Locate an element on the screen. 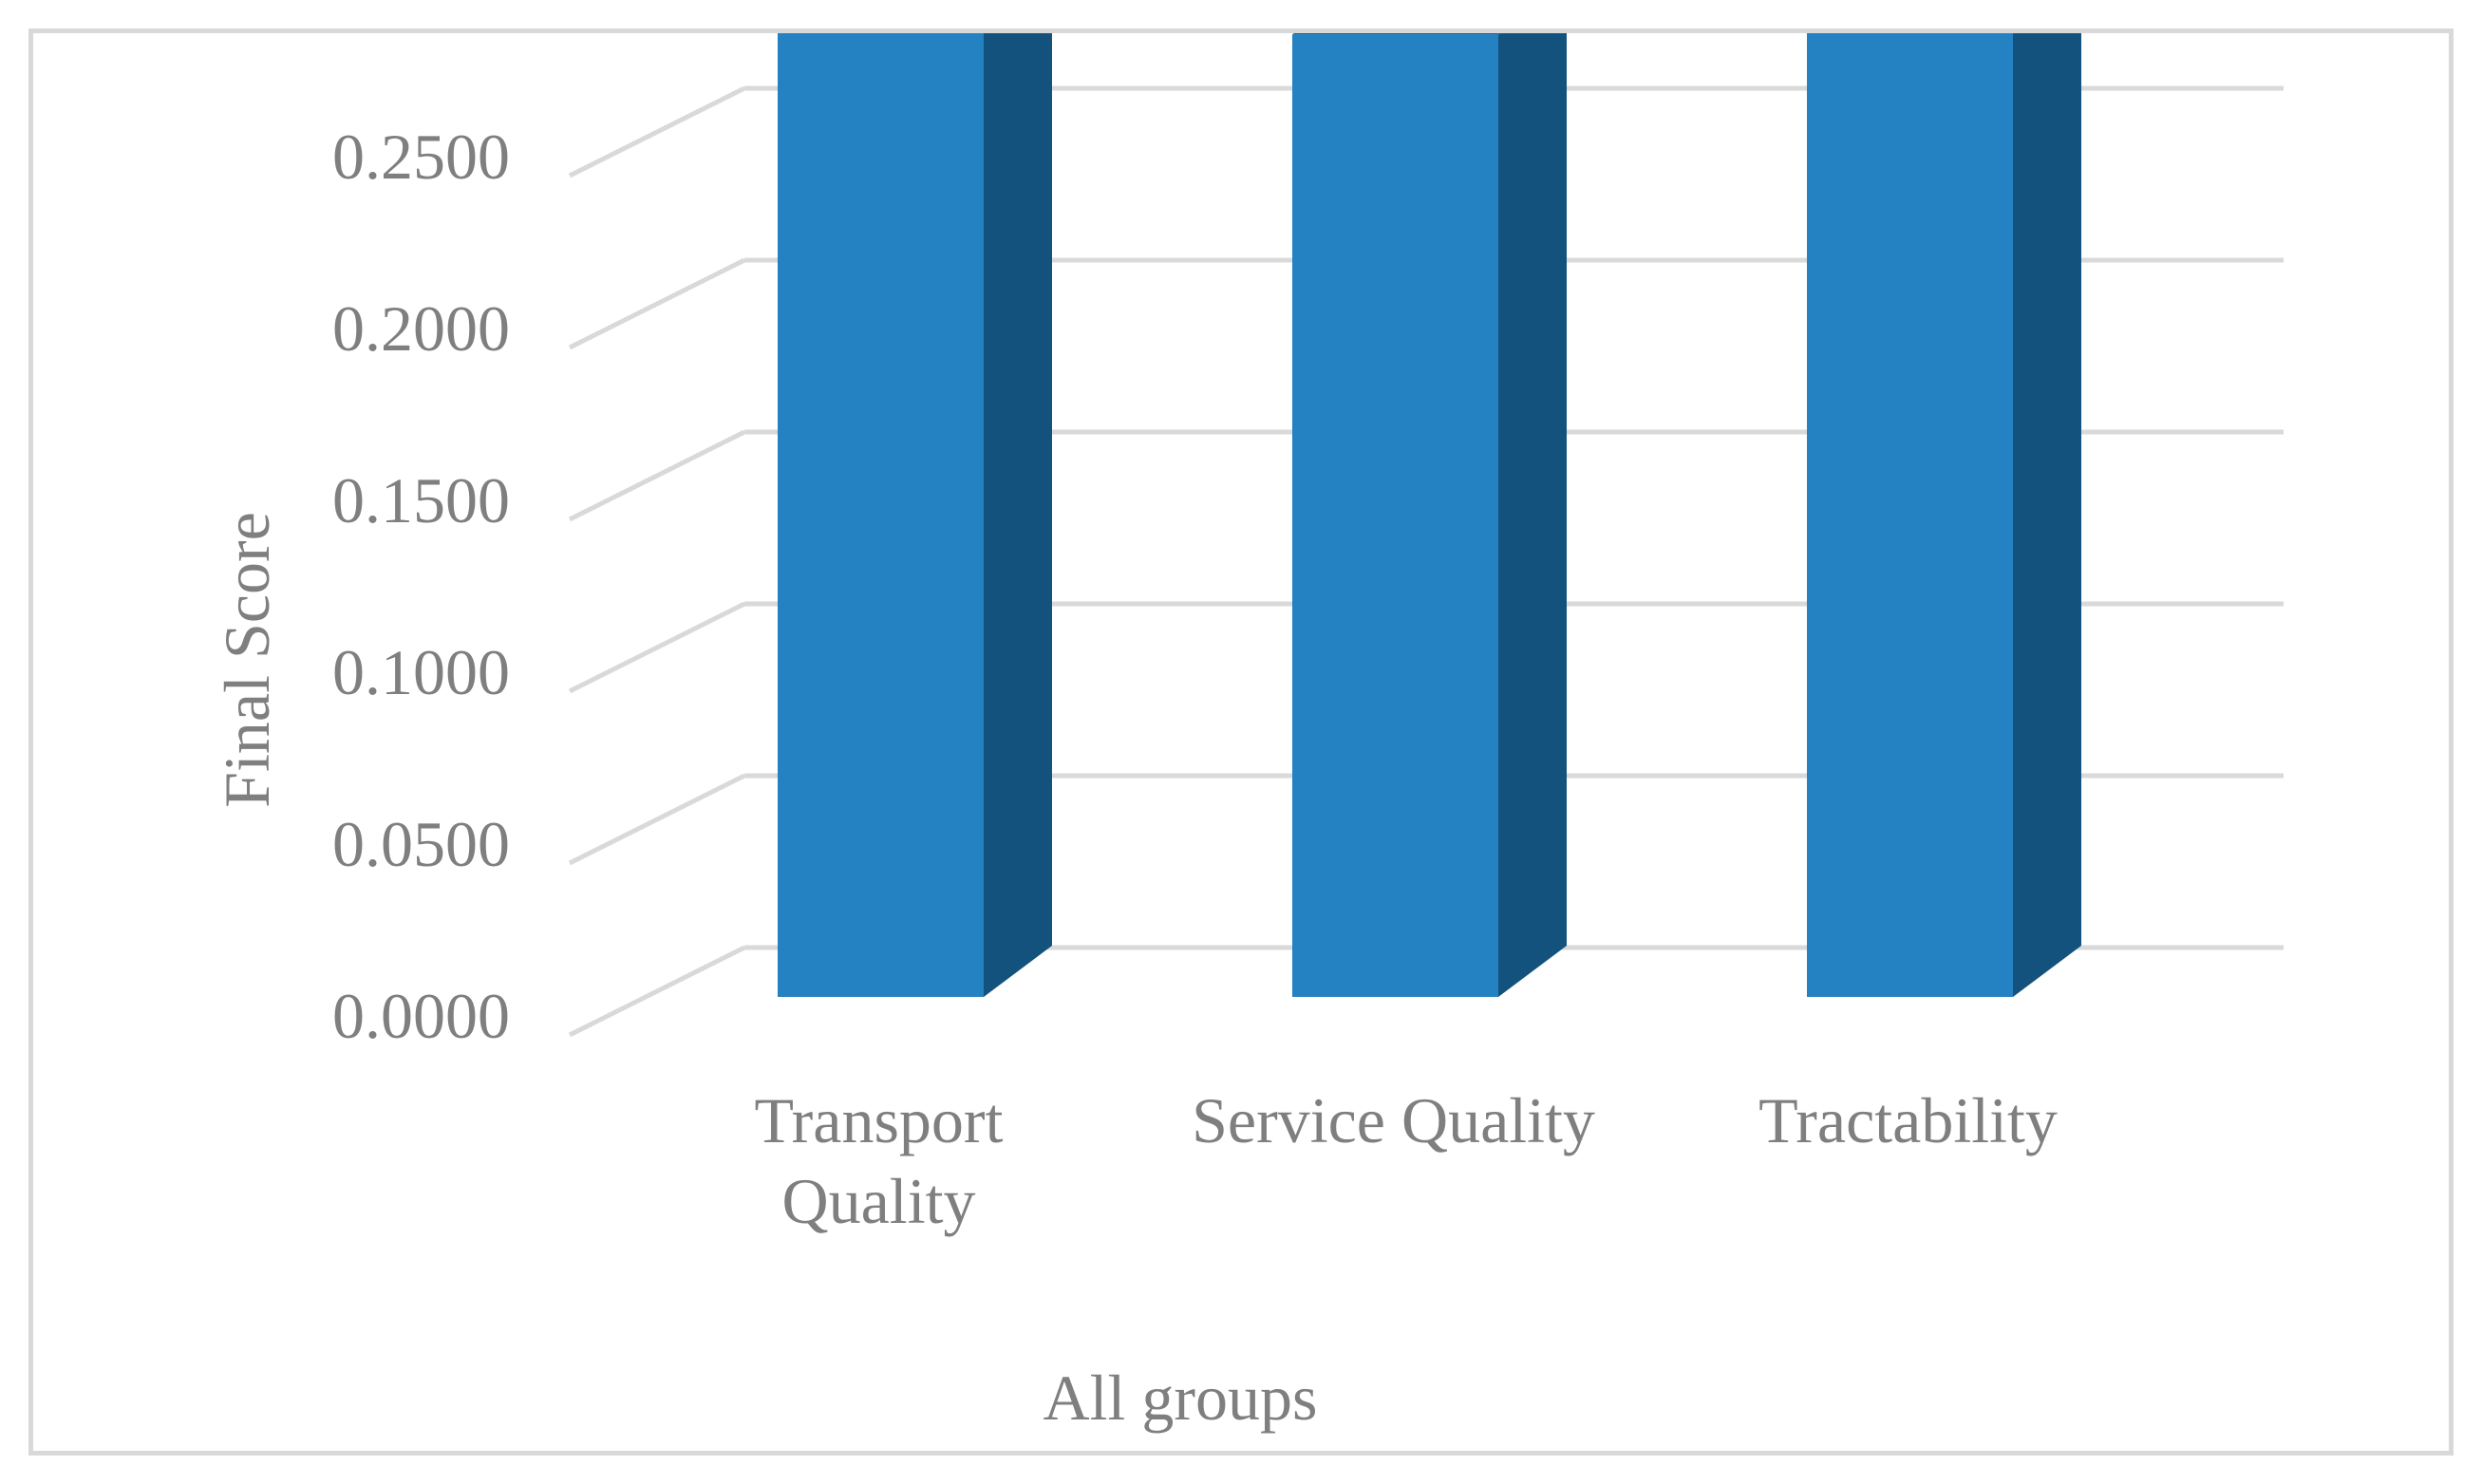  y-axis-title: Final Score is located at coordinates (247, 660).